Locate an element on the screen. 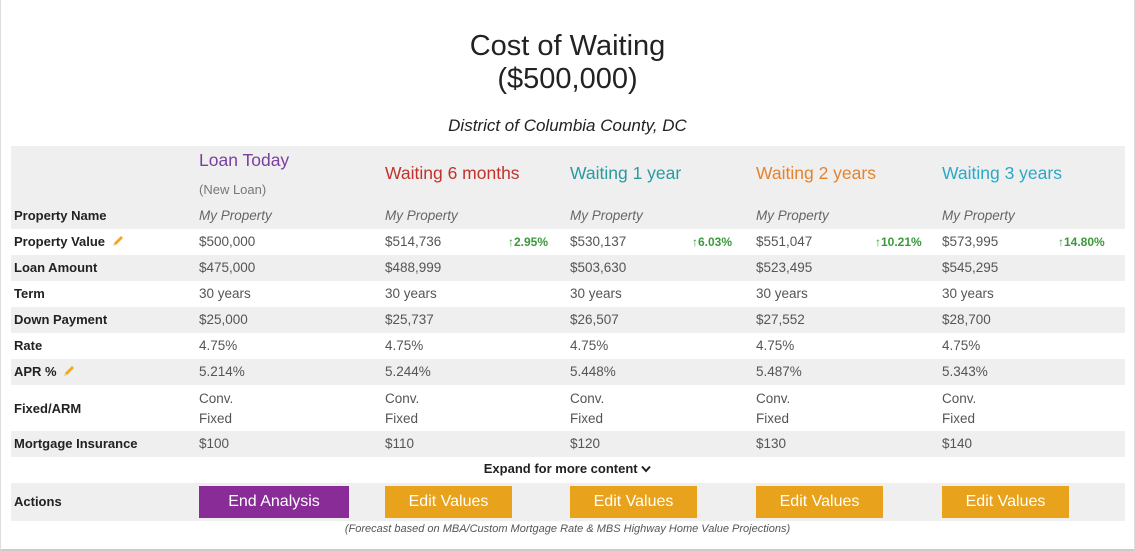  row-label-mortgage-insurance: Mortgage Insurance is located at coordinates (76, 443).